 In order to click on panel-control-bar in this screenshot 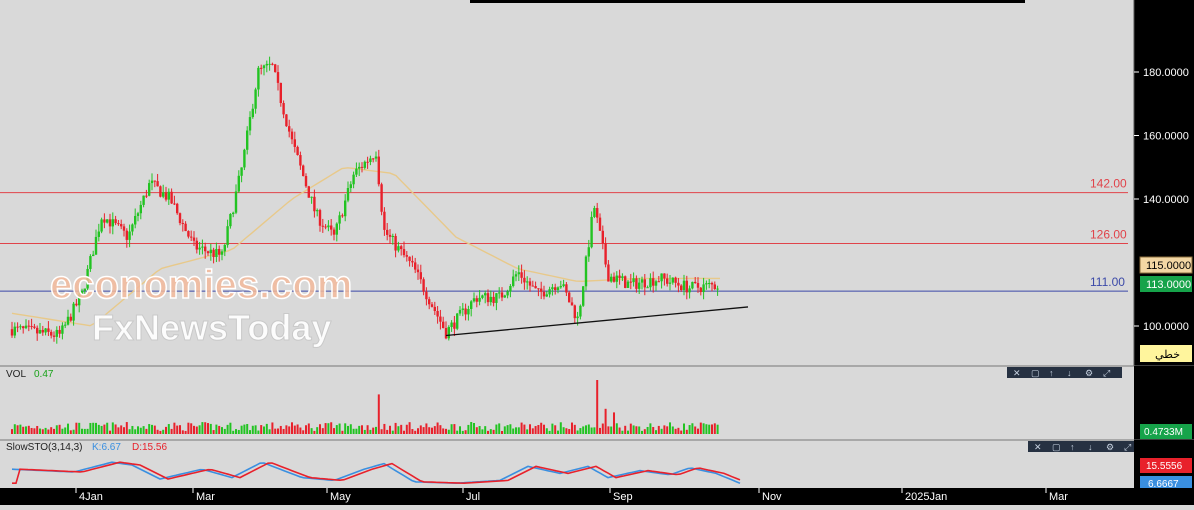, I will do `click(1085, 446)`.